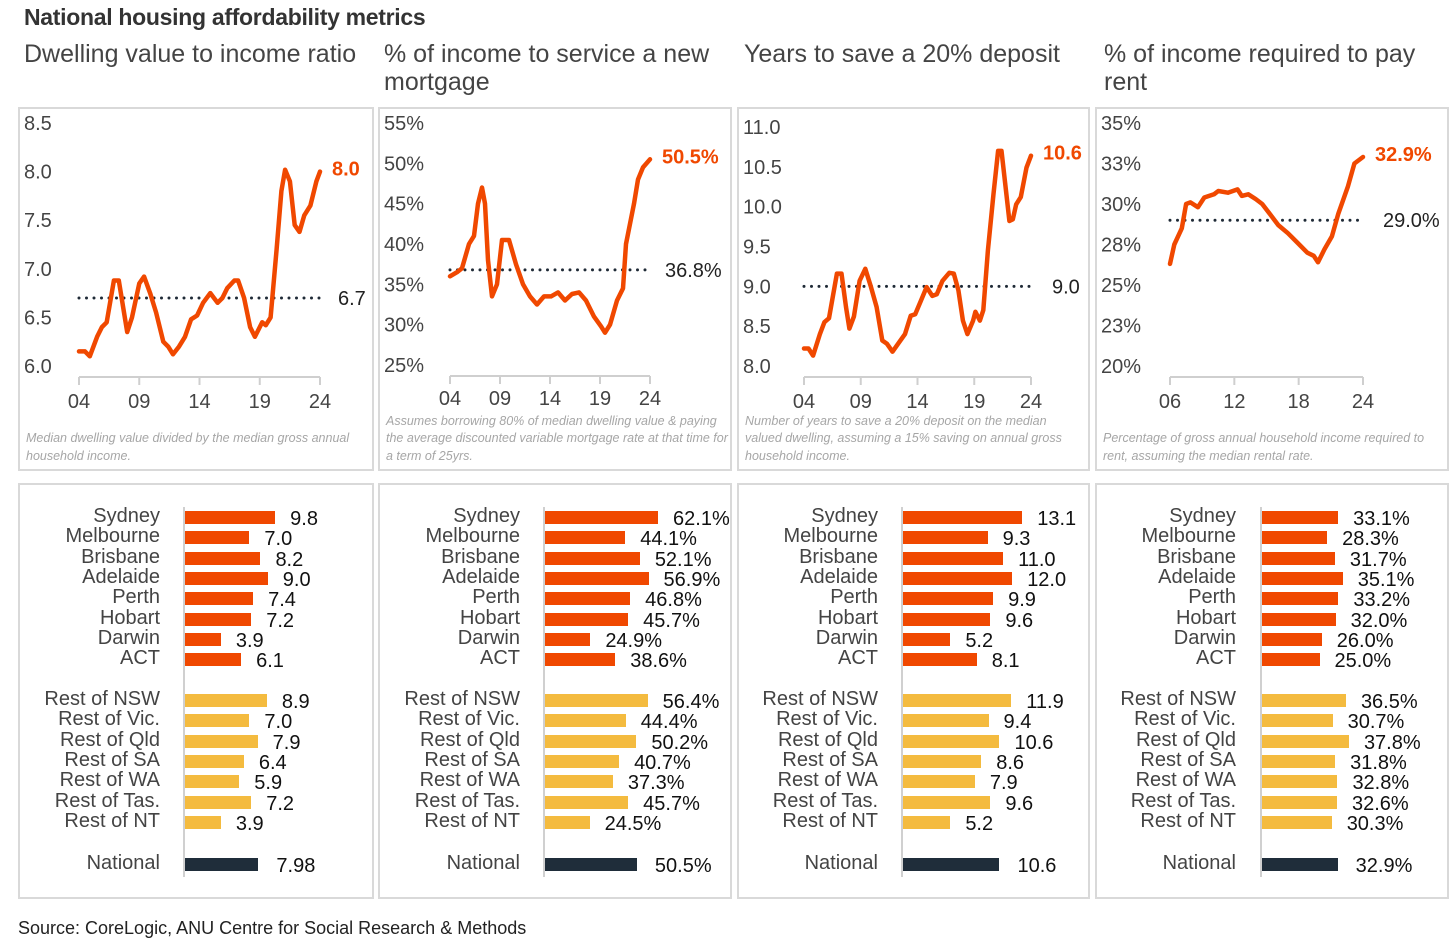 The image size is (1456, 940). What do you see at coordinates (38, 221) in the screenshot?
I see `y-tick-label: 7.5` at bounding box center [38, 221].